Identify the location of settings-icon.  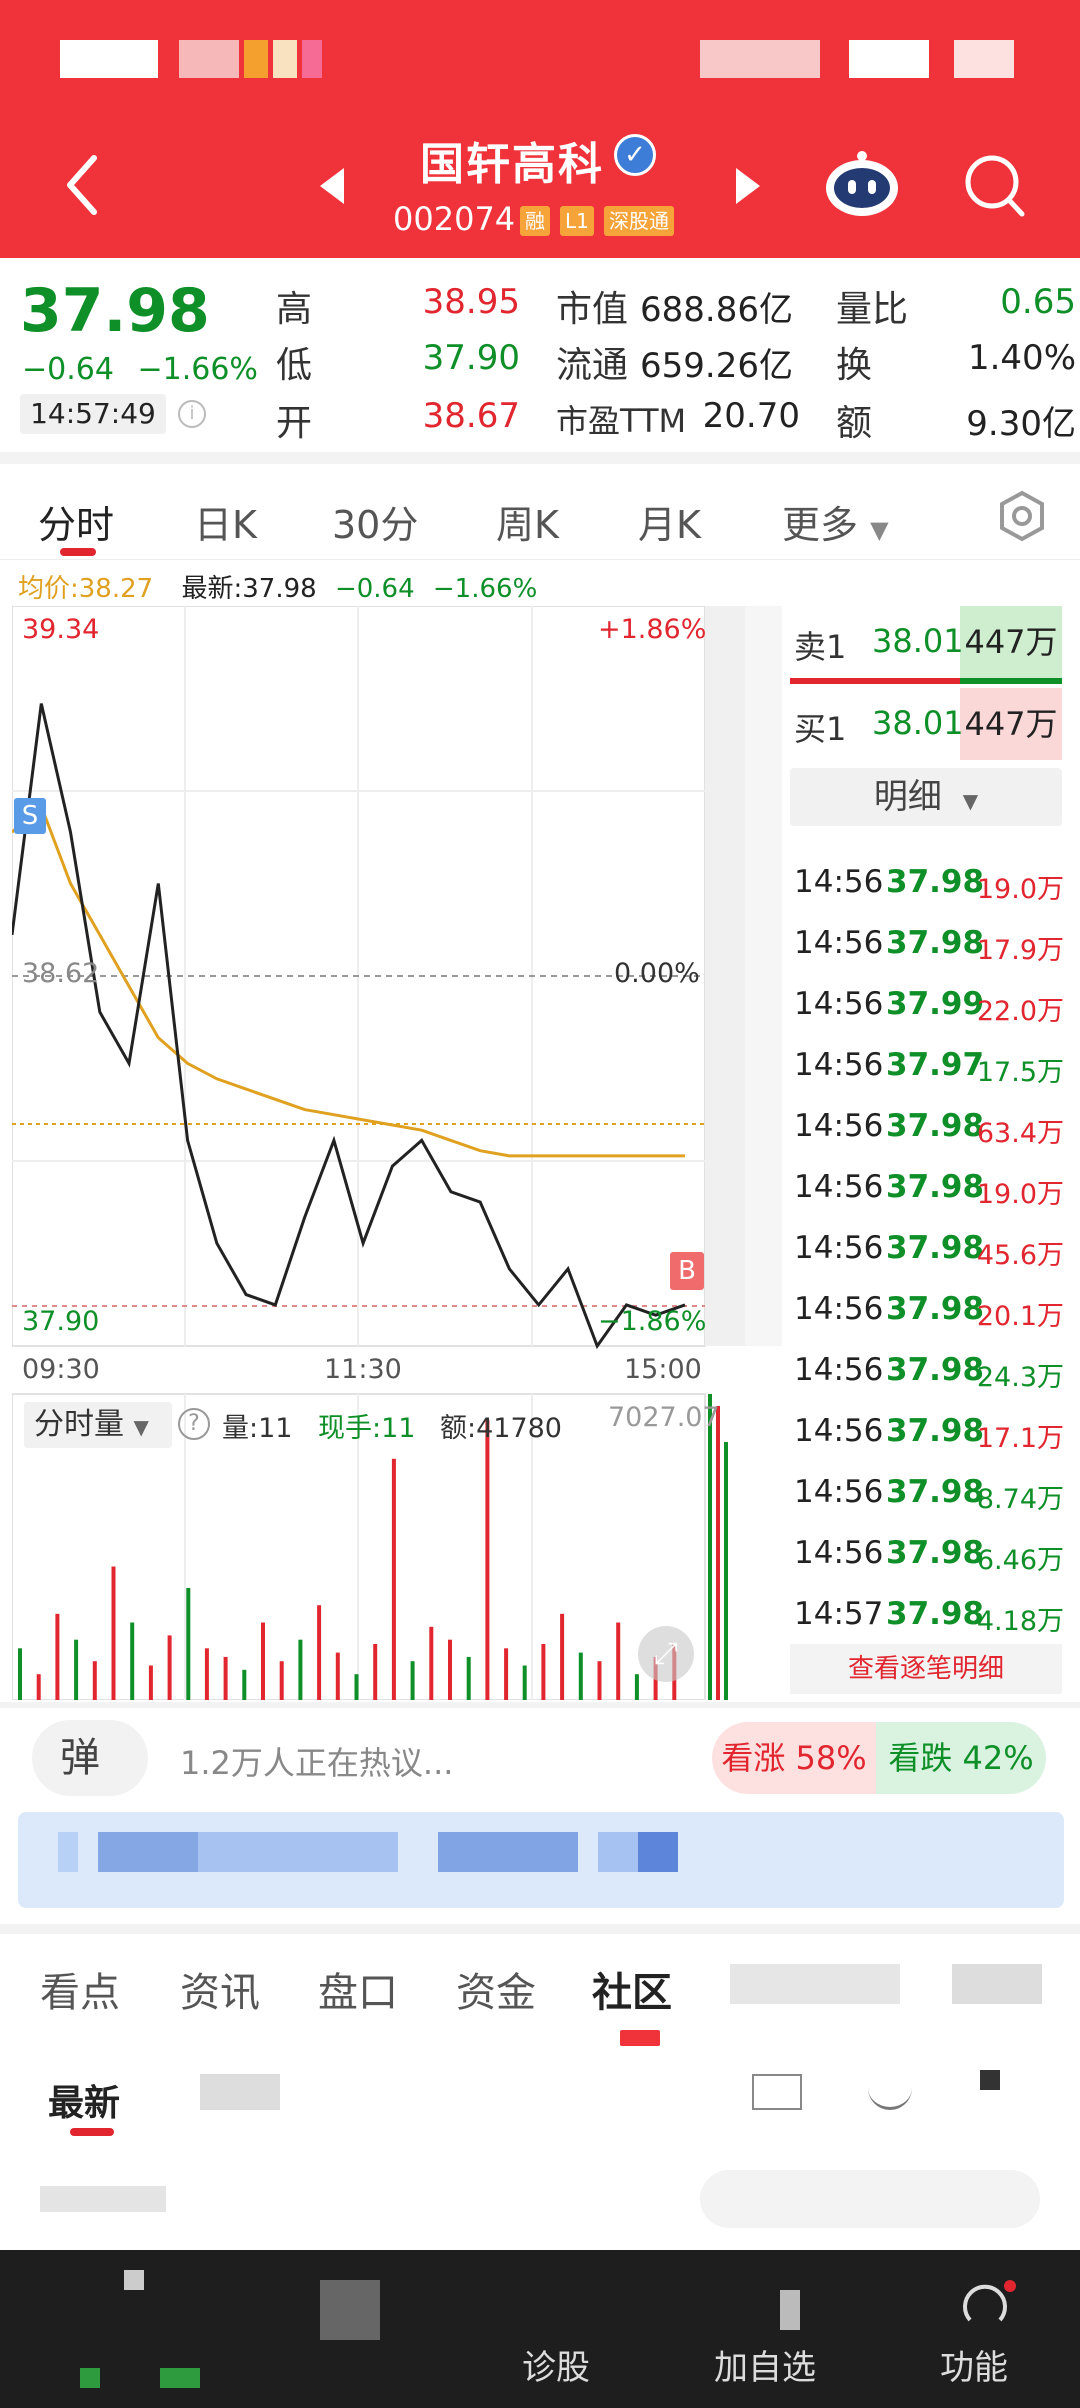
(1022, 516).